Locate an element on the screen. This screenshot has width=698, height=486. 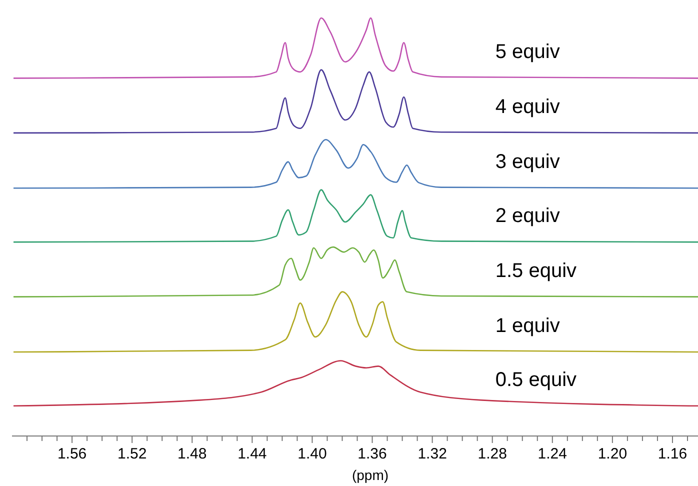
x-tick-label: 1.36 is located at coordinates (372, 454).